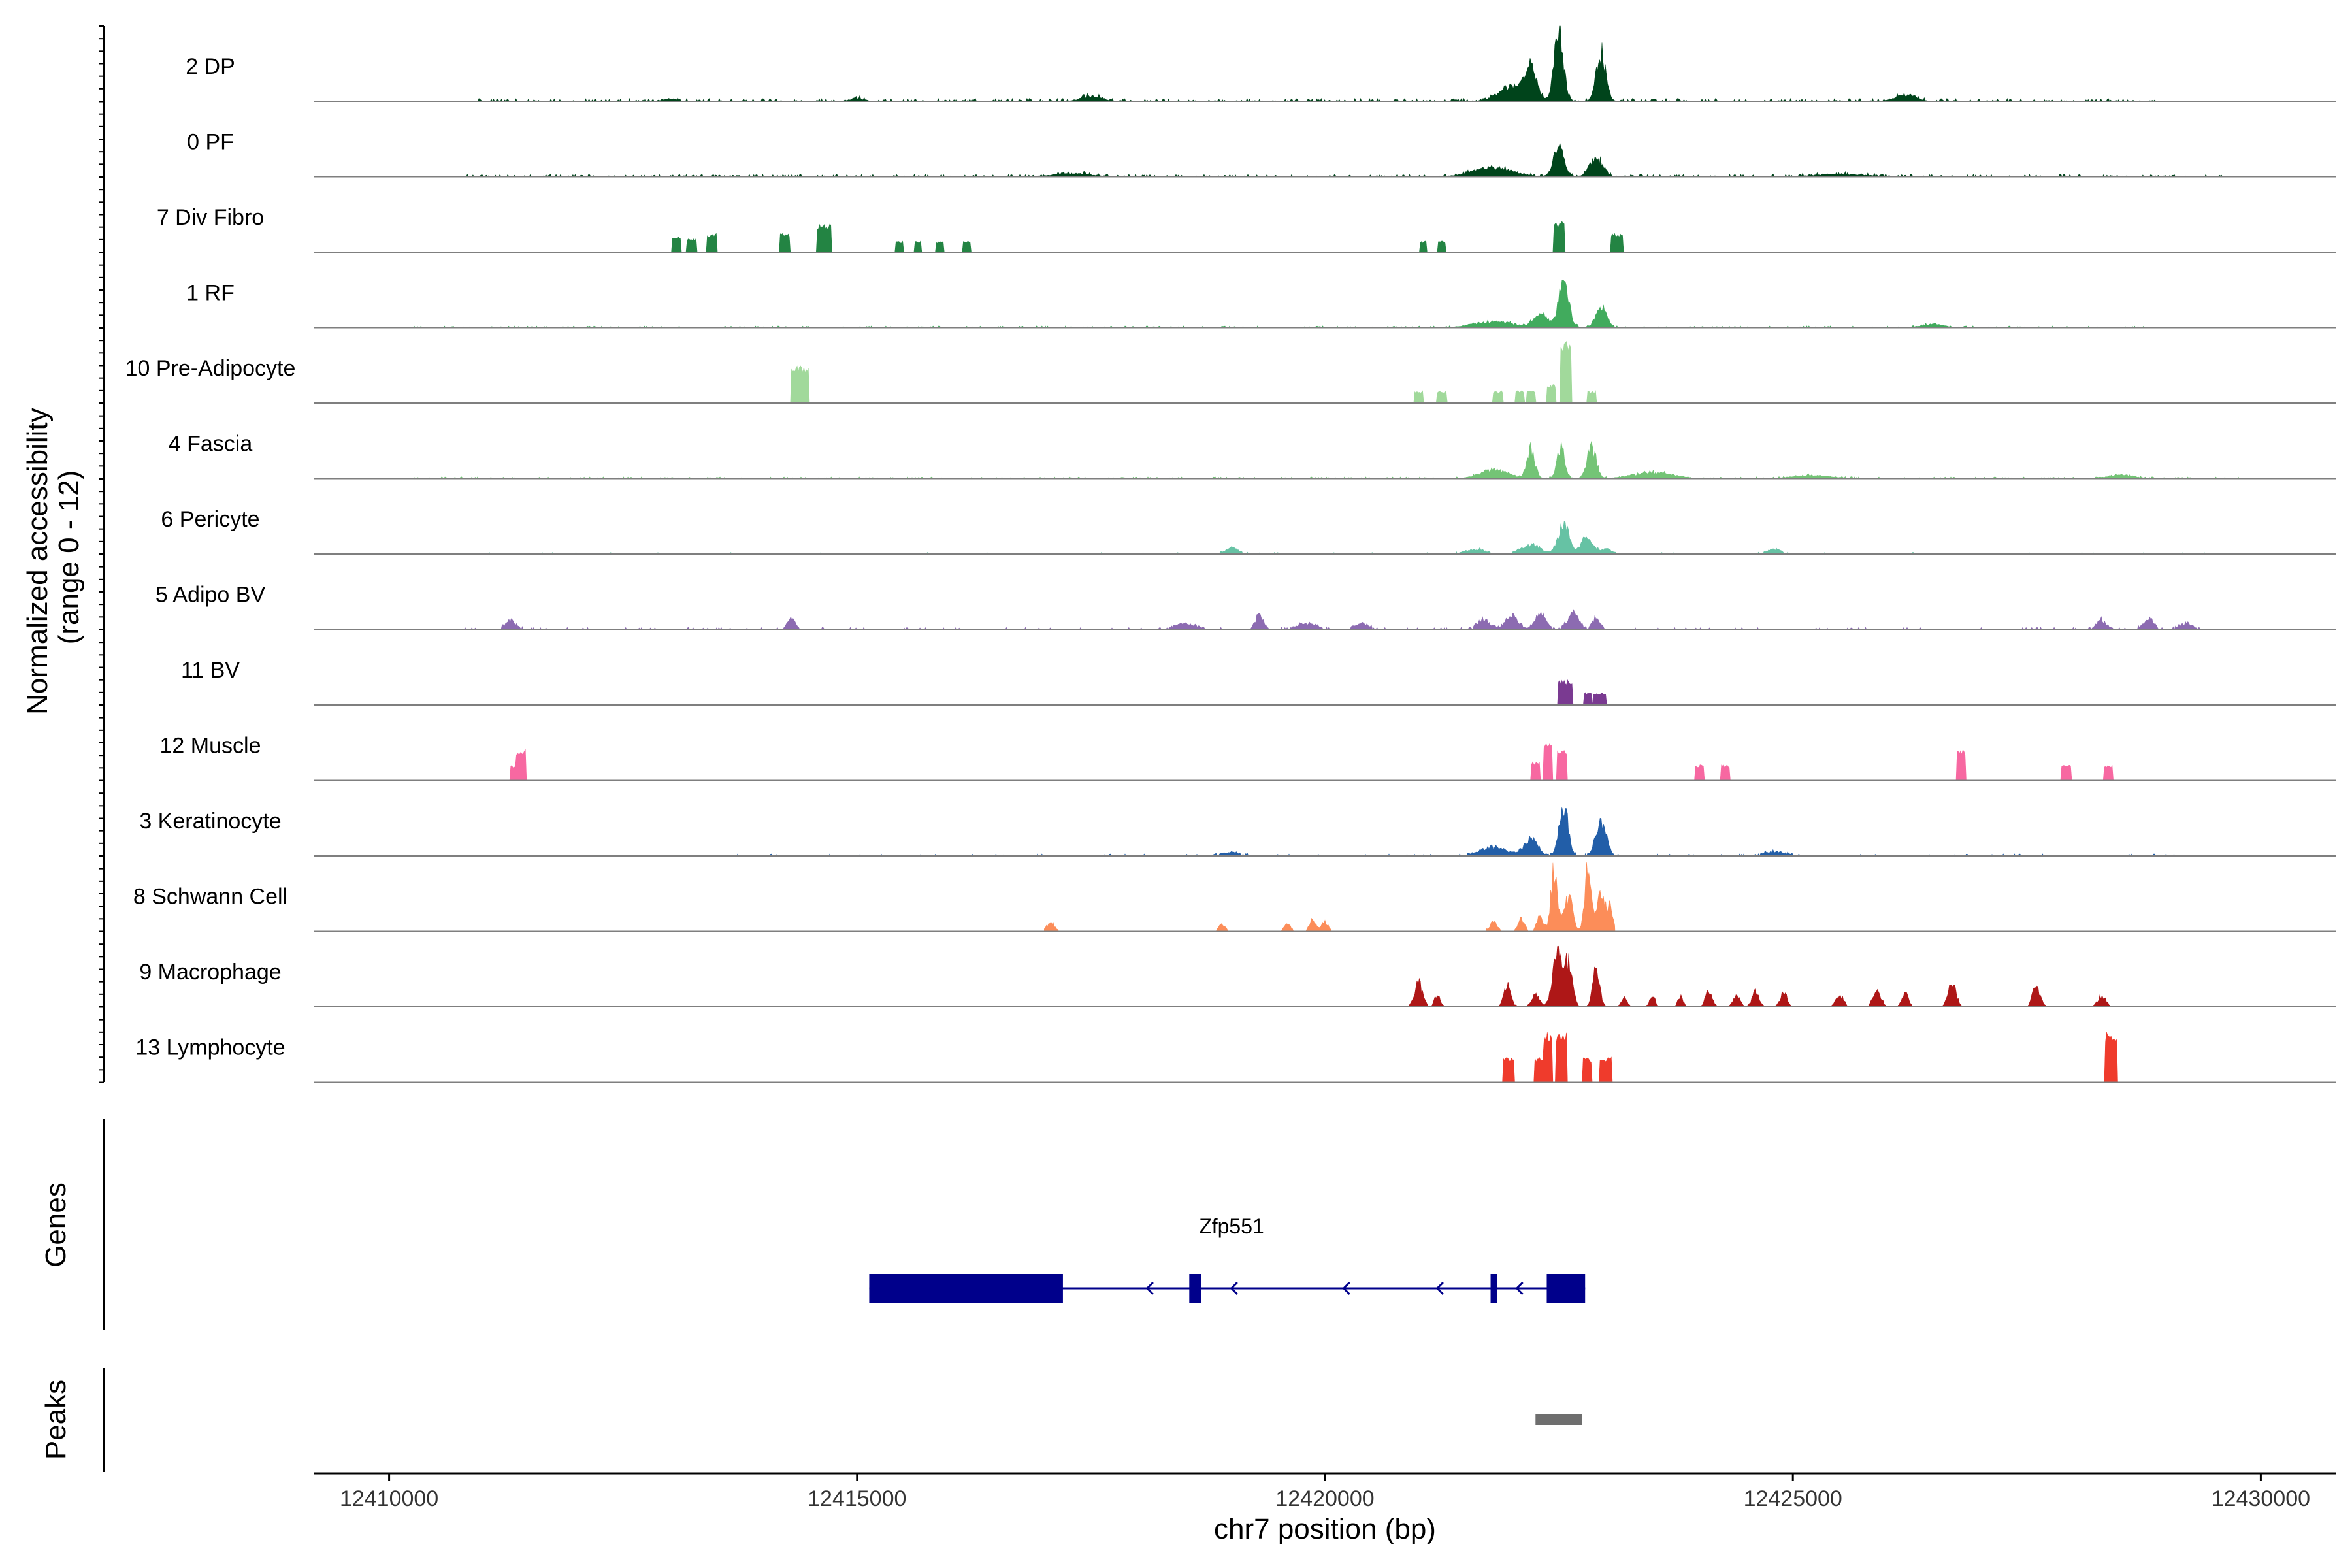 This screenshot has width=2352, height=1568. Describe the element at coordinates (1235, 1057) in the screenshot. I see `track-14: 13 Lymphocyte` at that location.